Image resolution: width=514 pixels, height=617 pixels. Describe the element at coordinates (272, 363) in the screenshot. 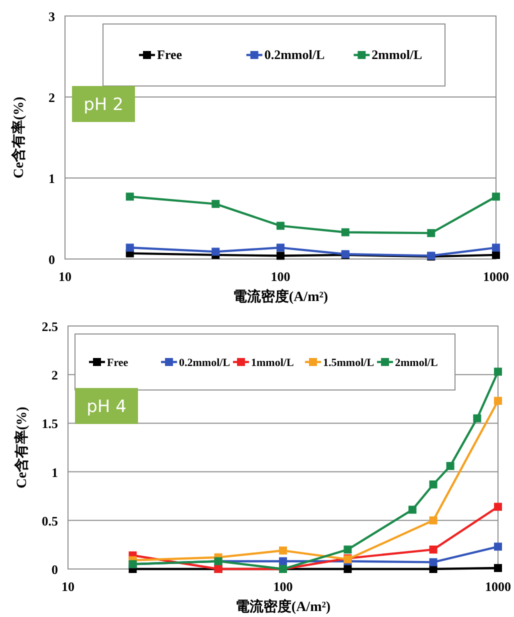

I see `legend-label: 1mmol/L` at that location.